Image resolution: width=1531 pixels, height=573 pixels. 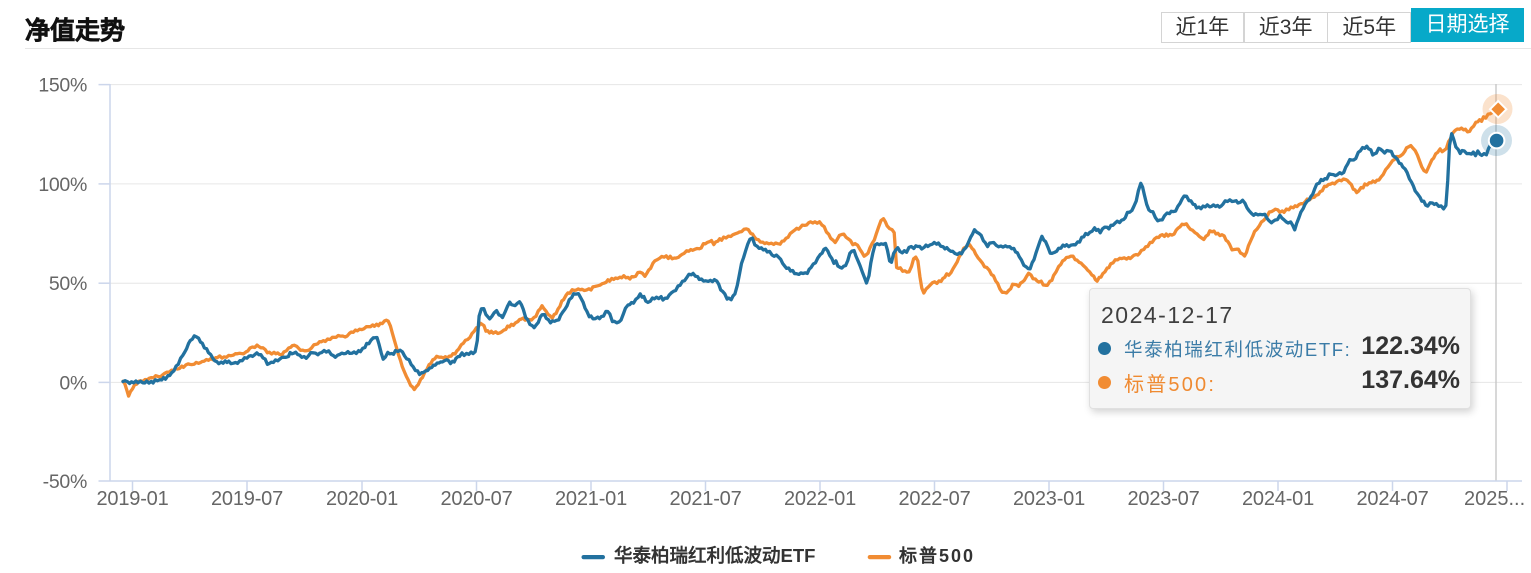 What do you see at coordinates (62, 185) in the screenshot?
I see `svg-text: 100%` at bounding box center [62, 185].